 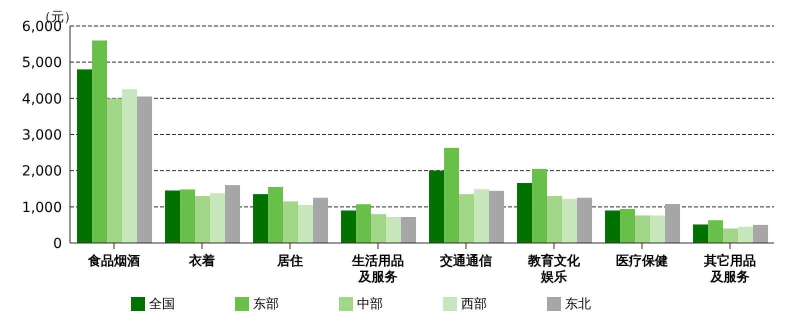 I want to click on x-tick-label: 食品烟酒, so click(x=113, y=261).